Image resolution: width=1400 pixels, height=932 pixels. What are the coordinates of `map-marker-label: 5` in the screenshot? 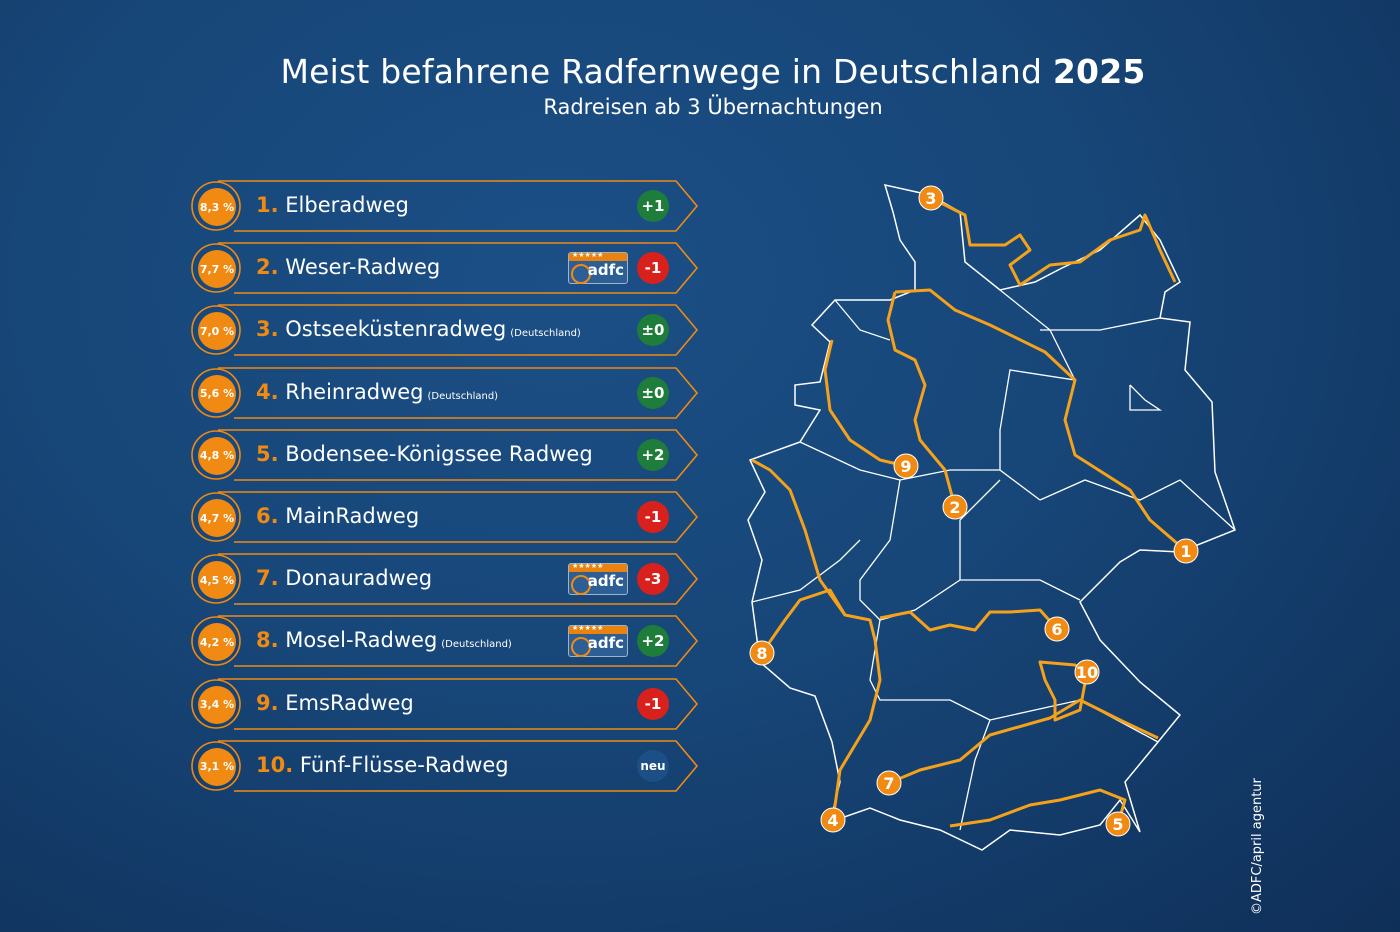 It's located at (1117, 824).